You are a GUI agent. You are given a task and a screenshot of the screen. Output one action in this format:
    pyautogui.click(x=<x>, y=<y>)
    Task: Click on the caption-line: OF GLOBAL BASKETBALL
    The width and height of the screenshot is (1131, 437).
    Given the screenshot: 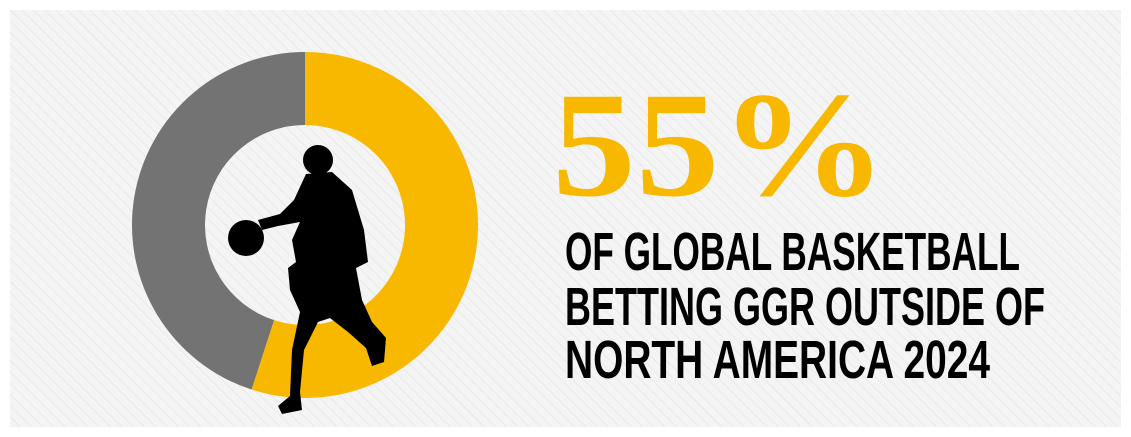 What is the action you would take?
    pyautogui.click(x=792, y=252)
    